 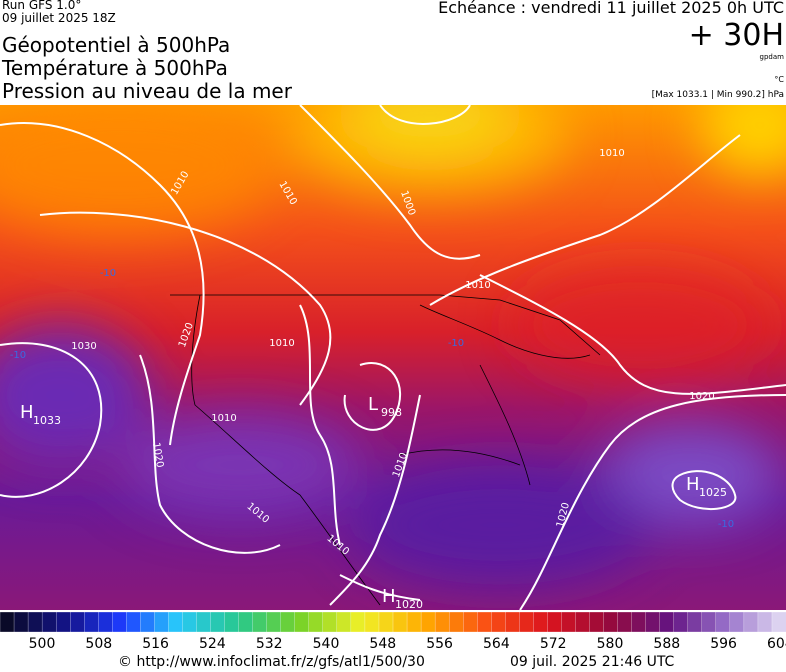 I want to click on title-line: Pression au niveau de la mer, so click(x=147, y=91).